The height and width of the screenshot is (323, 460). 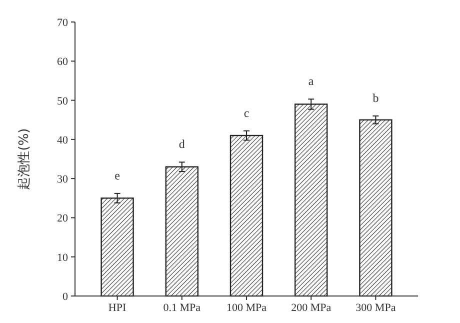 What do you see at coordinates (117, 175) in the screenshot?
I see `annotation: e` at bounding box center [117, 175].